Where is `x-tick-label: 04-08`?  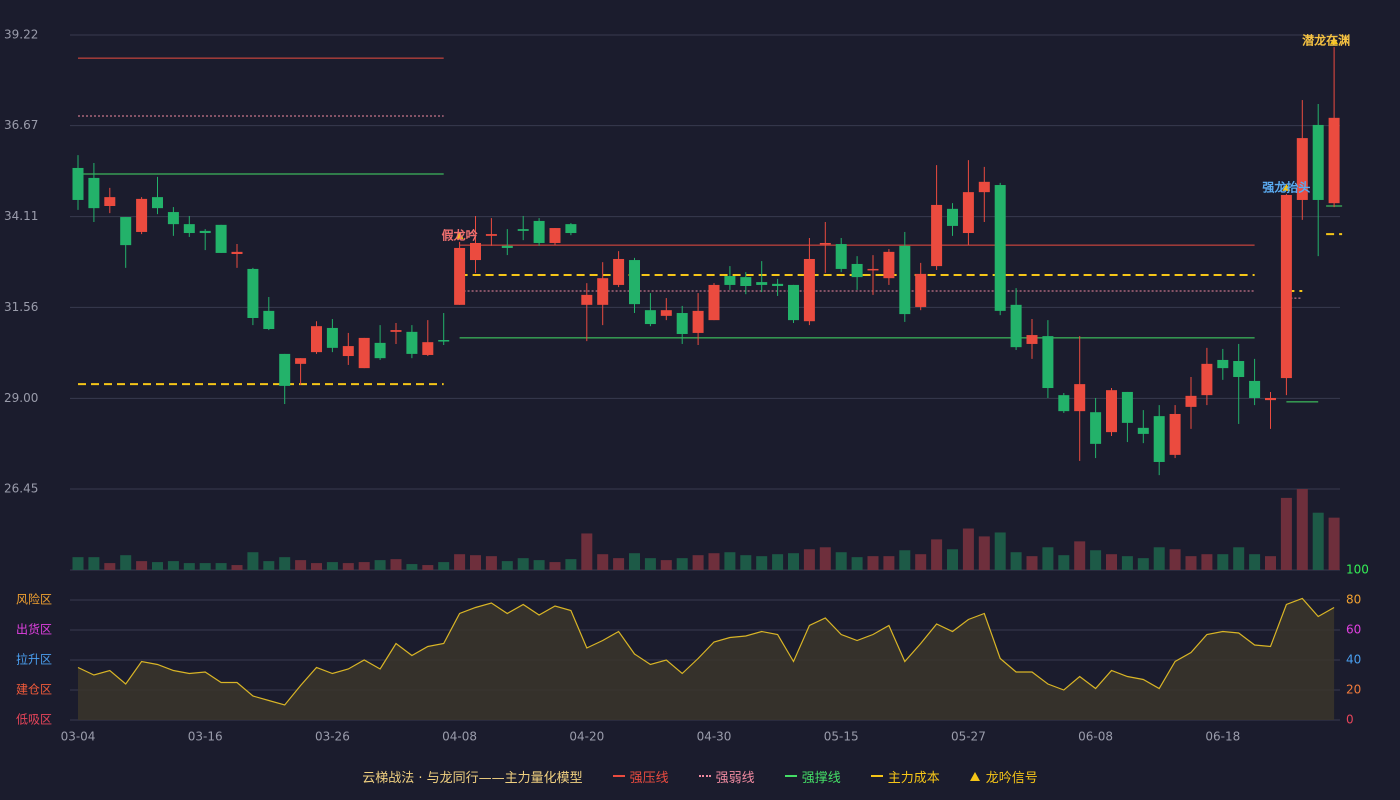 x-tick-label: 04-08 is located at coordinates (459, 737).